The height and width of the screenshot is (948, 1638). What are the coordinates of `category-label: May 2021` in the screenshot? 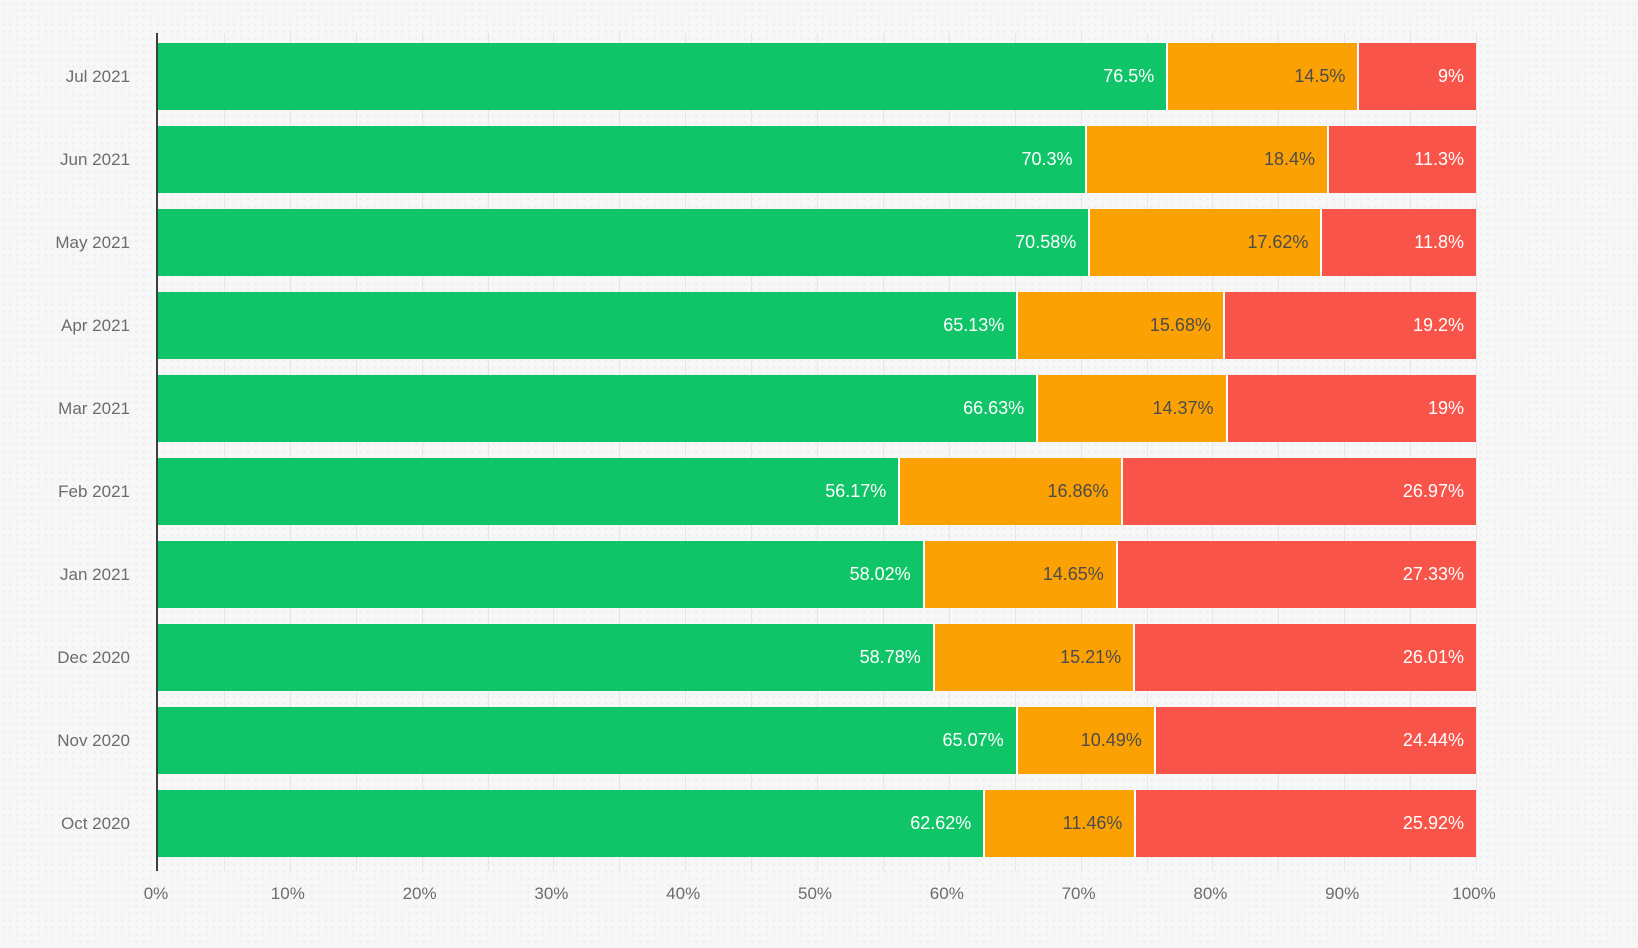 It's located at (92, 242).